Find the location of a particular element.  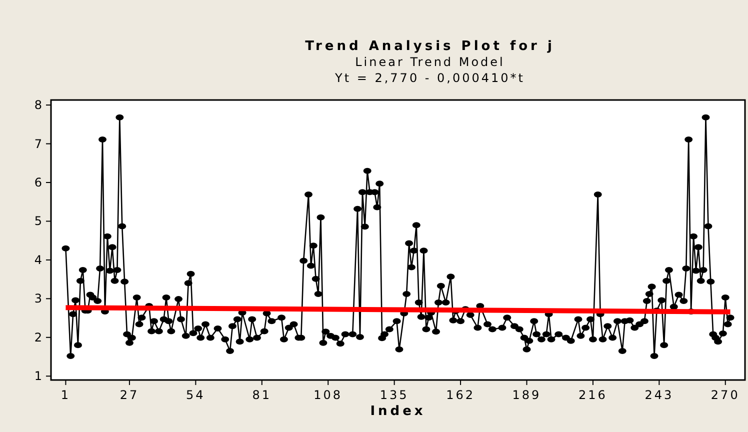

y-tick-label: 3 is located at coordinates (38, 299).